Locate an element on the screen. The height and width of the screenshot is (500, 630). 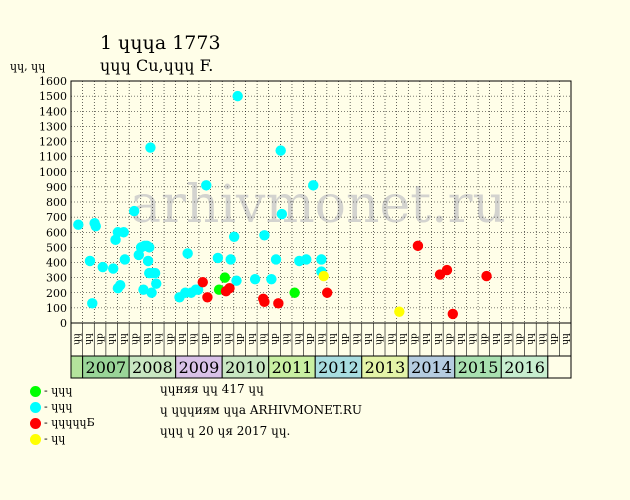
y-axis-label: ɥɥ, ɥɥ is located at coordinates (28, 66).